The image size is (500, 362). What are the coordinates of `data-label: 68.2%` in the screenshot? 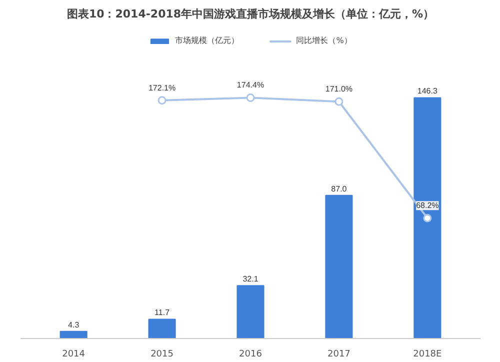 It's located at (427, 205).